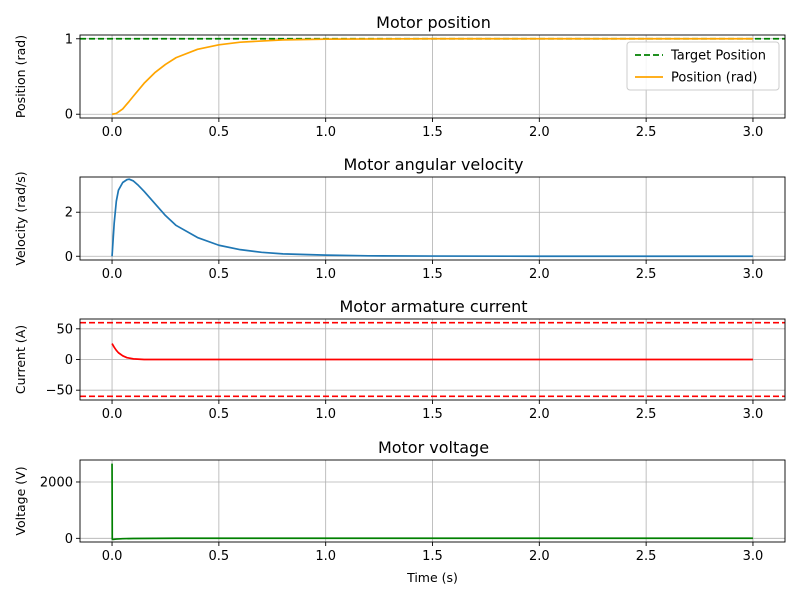  I want to click on x-axis-label: Time (s), so click(432, 577).